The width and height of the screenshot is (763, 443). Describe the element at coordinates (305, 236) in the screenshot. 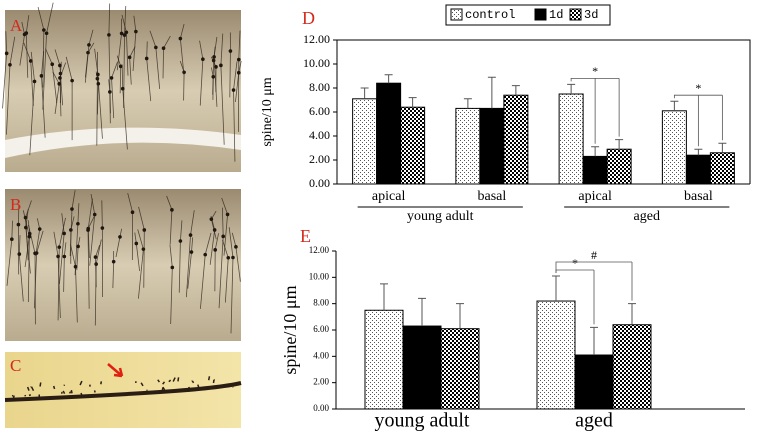

I see `panel-label: E` at that location.